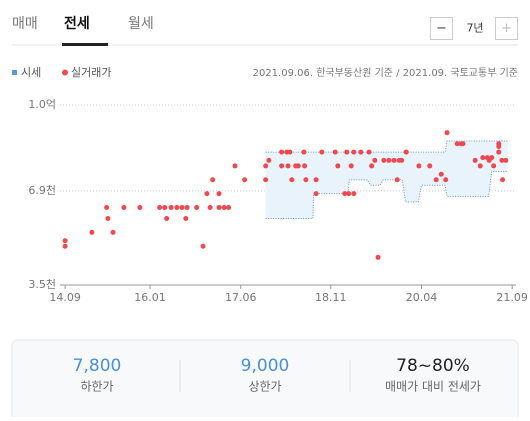  I want to click on y-tick-label: 6.9천, so click(42, 190).